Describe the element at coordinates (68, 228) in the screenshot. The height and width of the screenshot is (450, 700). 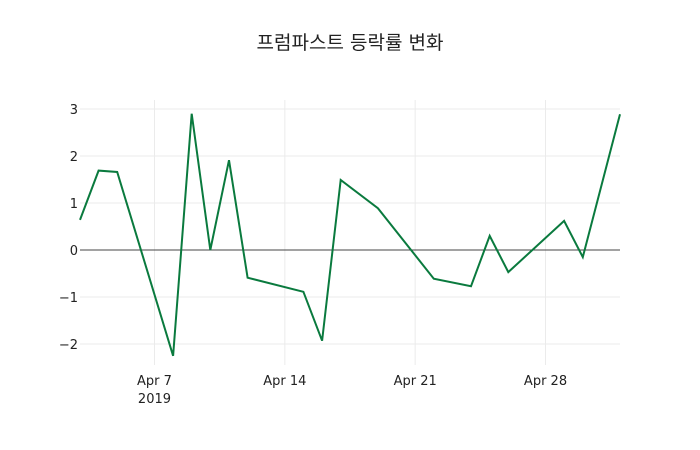
I see `y-axis-ticks: 3 2 1 0 −1 −2` at that location.